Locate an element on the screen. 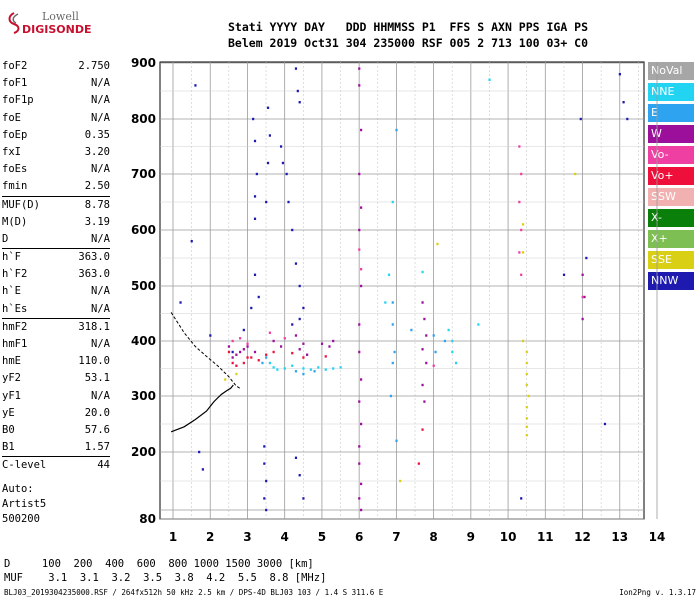 This screenshot has height=600, width=700. param-row: hmF2 318.1 is located at coordinates (56, 326).